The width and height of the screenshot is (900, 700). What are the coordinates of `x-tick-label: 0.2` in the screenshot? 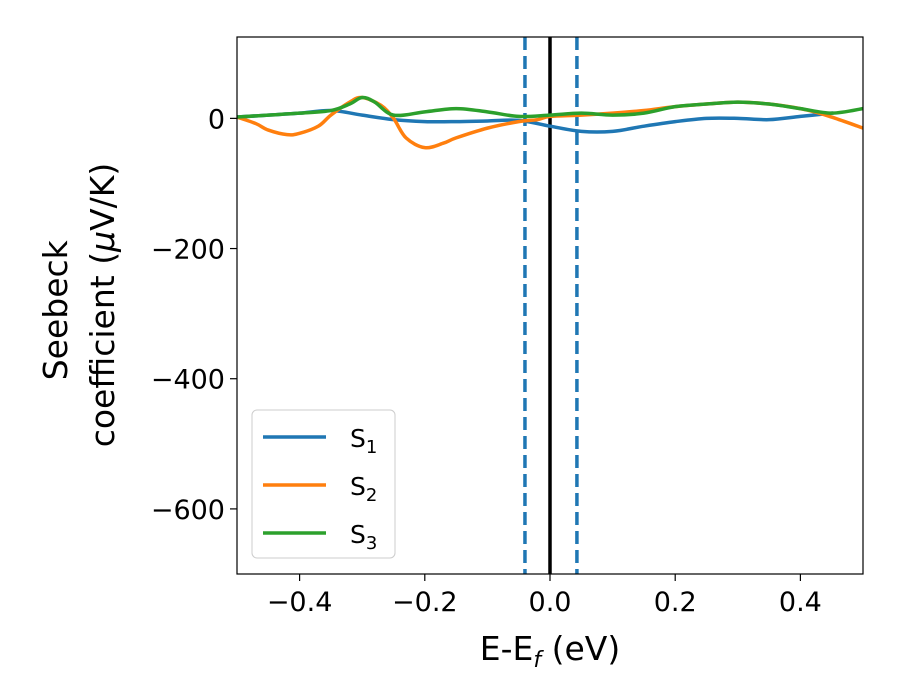 It's located at (675, 602).